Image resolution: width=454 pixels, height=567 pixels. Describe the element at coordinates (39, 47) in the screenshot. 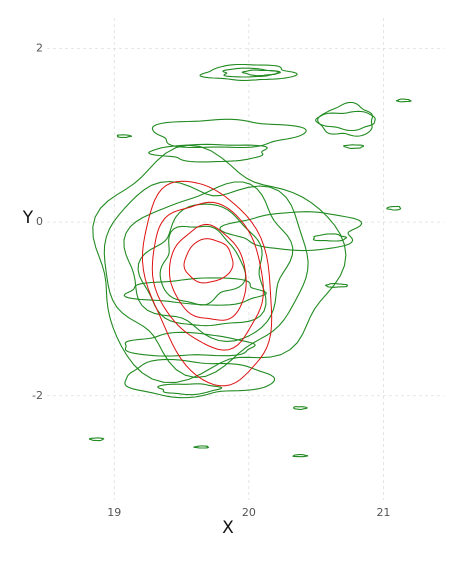

I see `y-tick-label: 2` at that location.